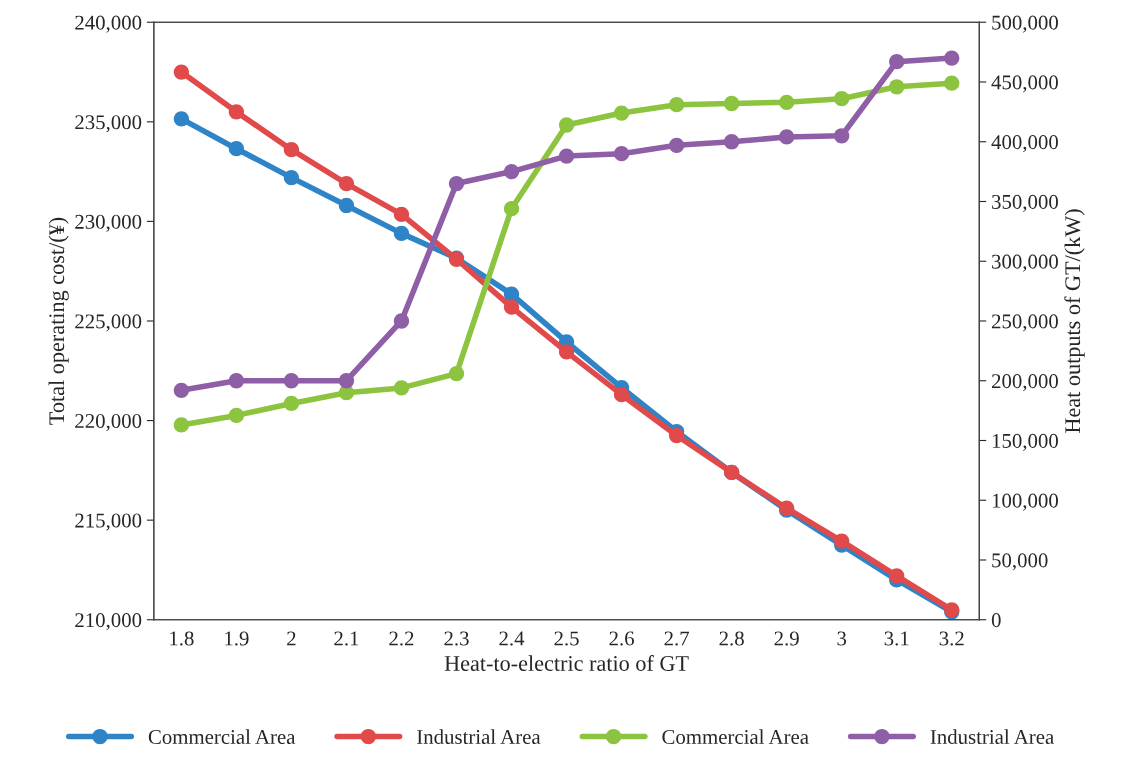 Image resolution: width=1123 pixels, height=767 pixels. I want to click on y2-tick-label: 250,000, so click(1024, 323).